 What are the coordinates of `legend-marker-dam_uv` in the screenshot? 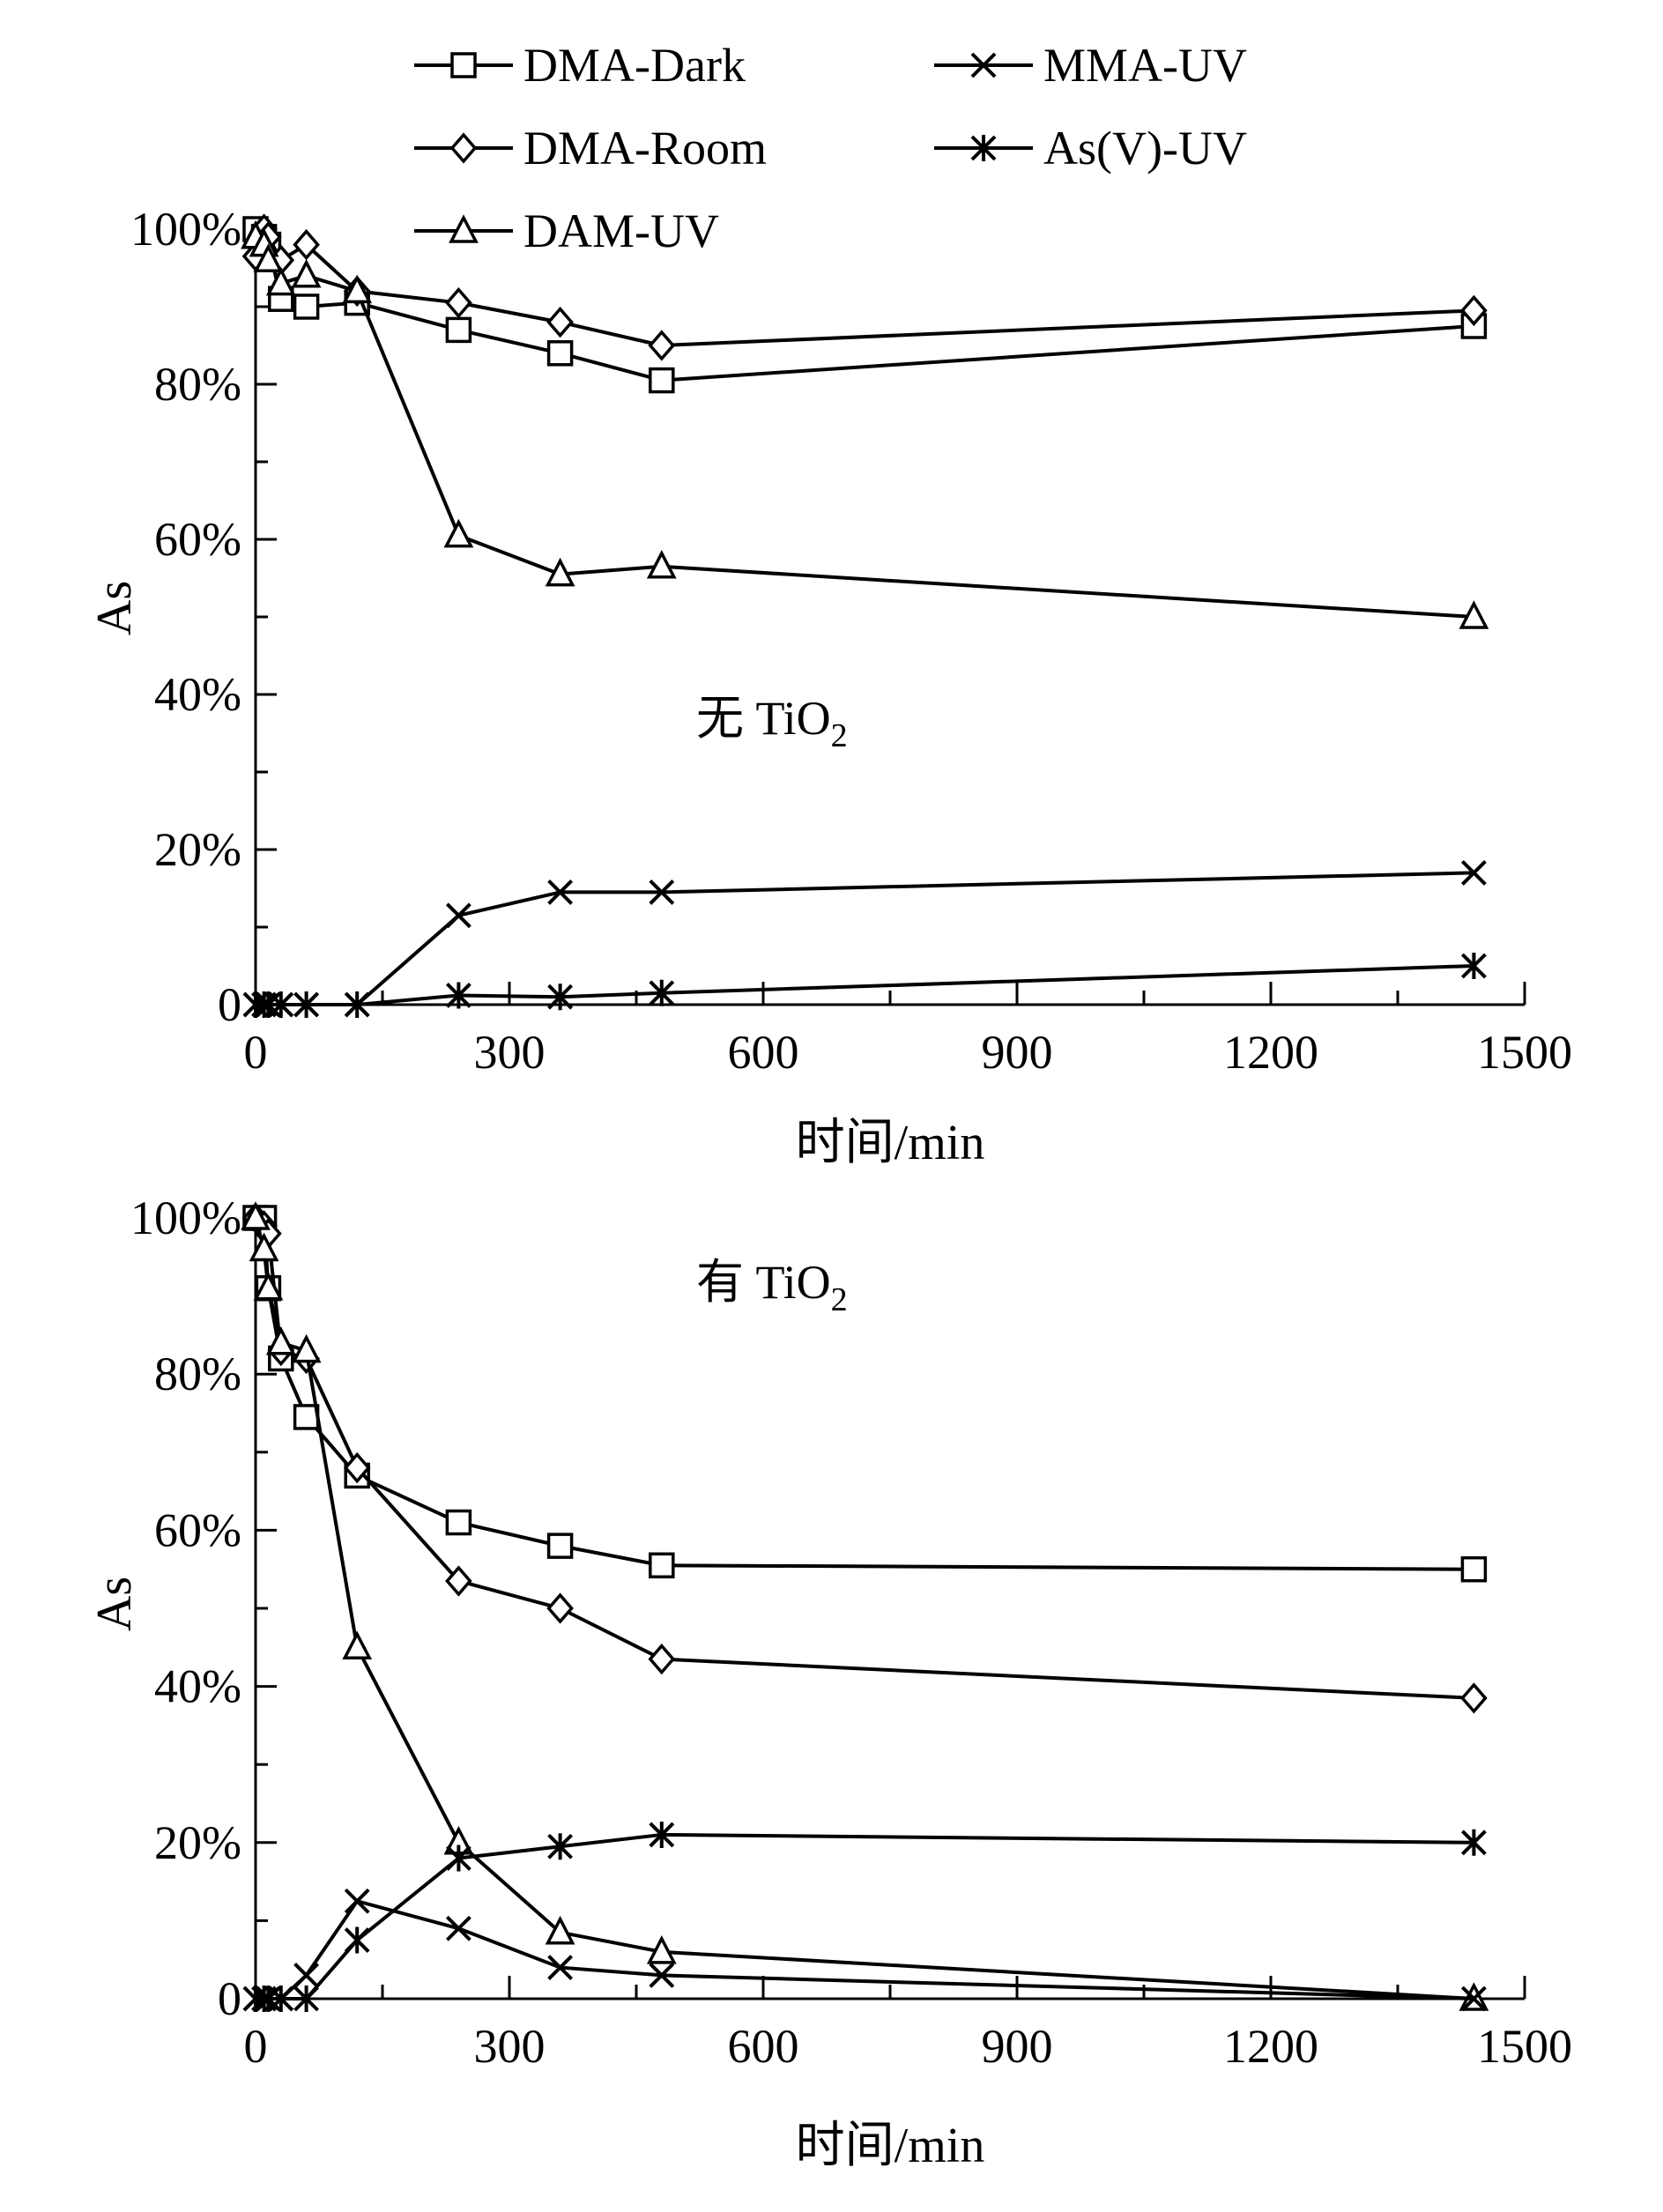 It's located at (464, 228).